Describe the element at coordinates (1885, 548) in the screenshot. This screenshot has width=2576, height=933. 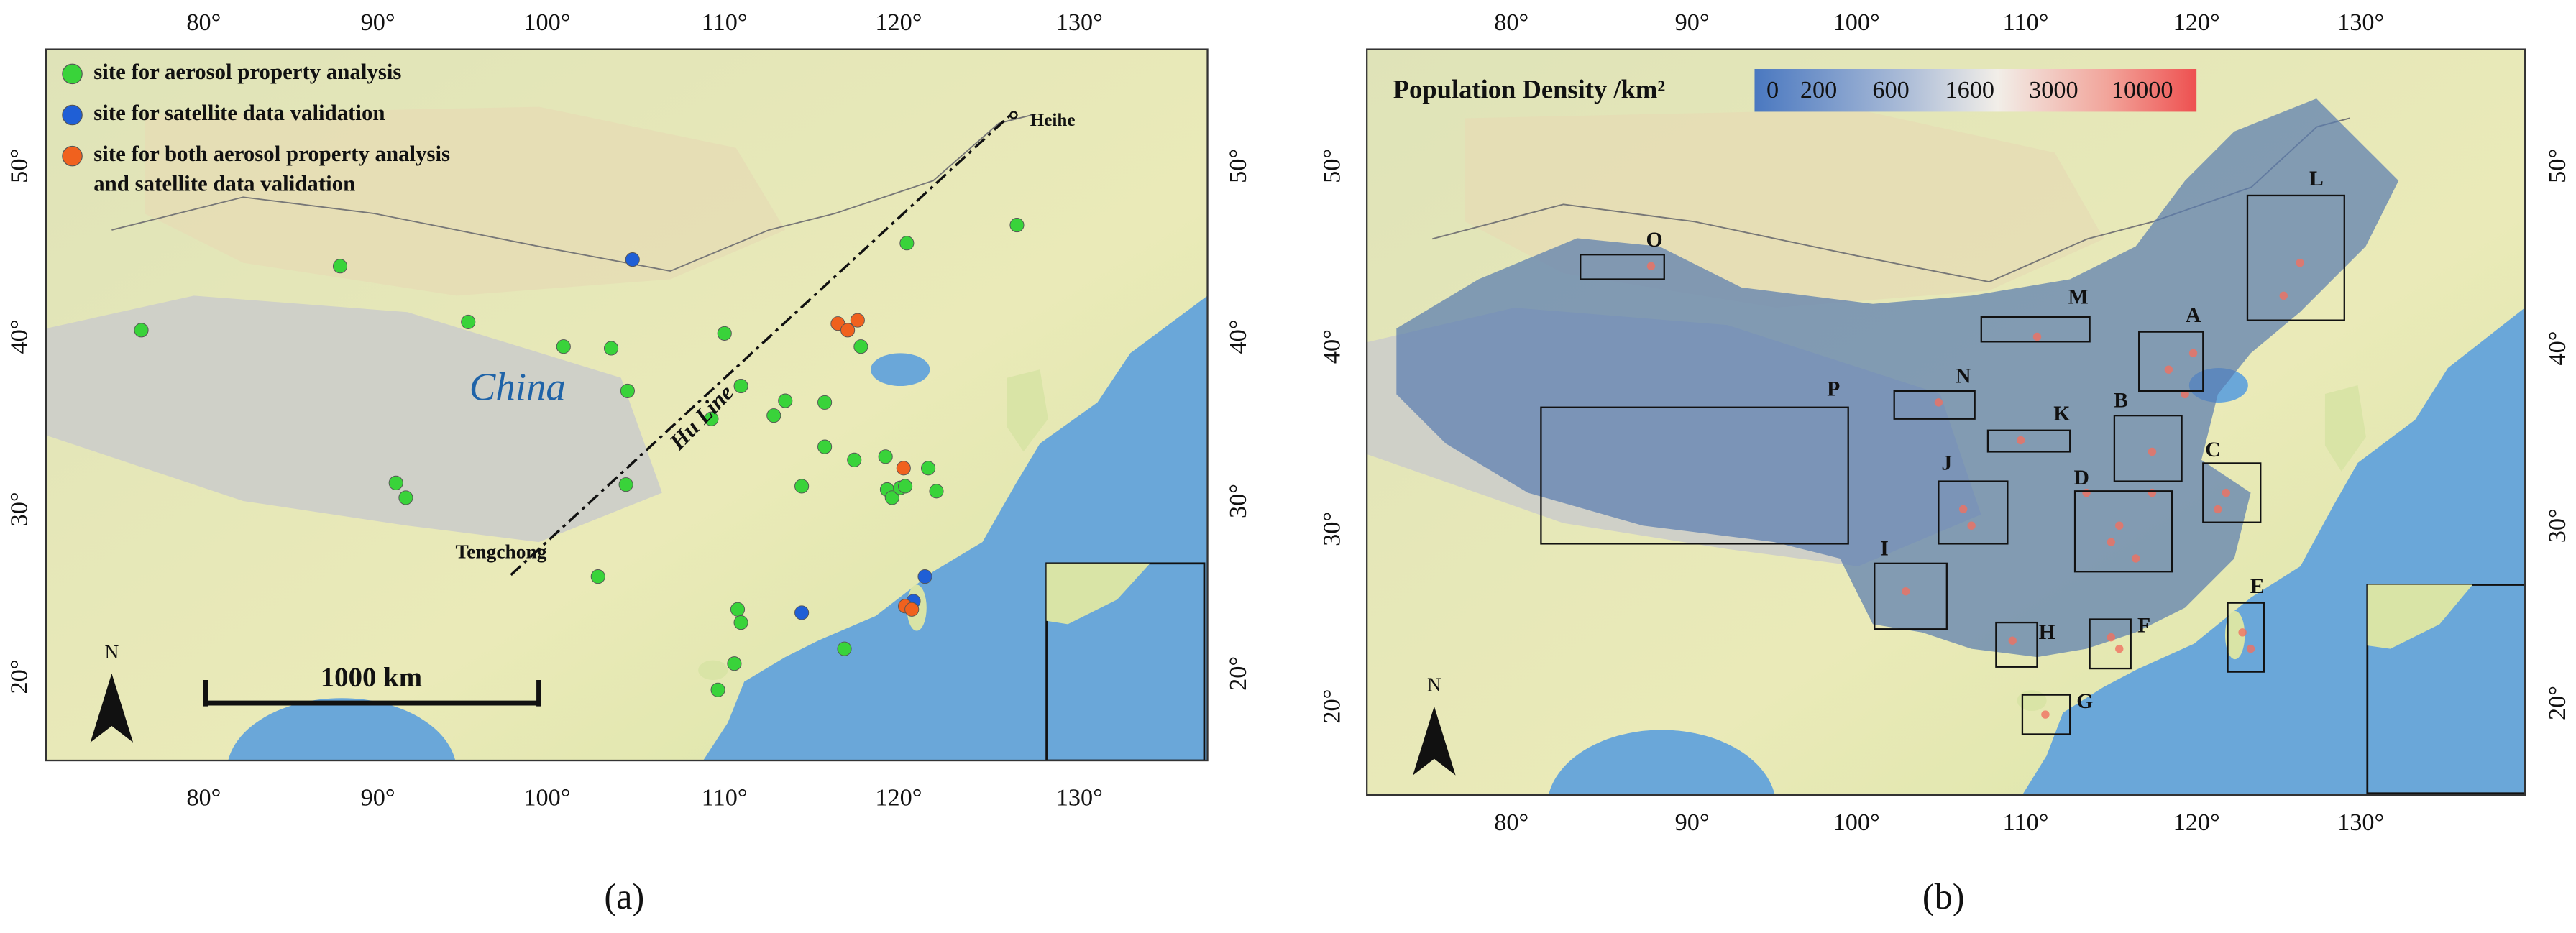
I see `region-label: I` at that location.